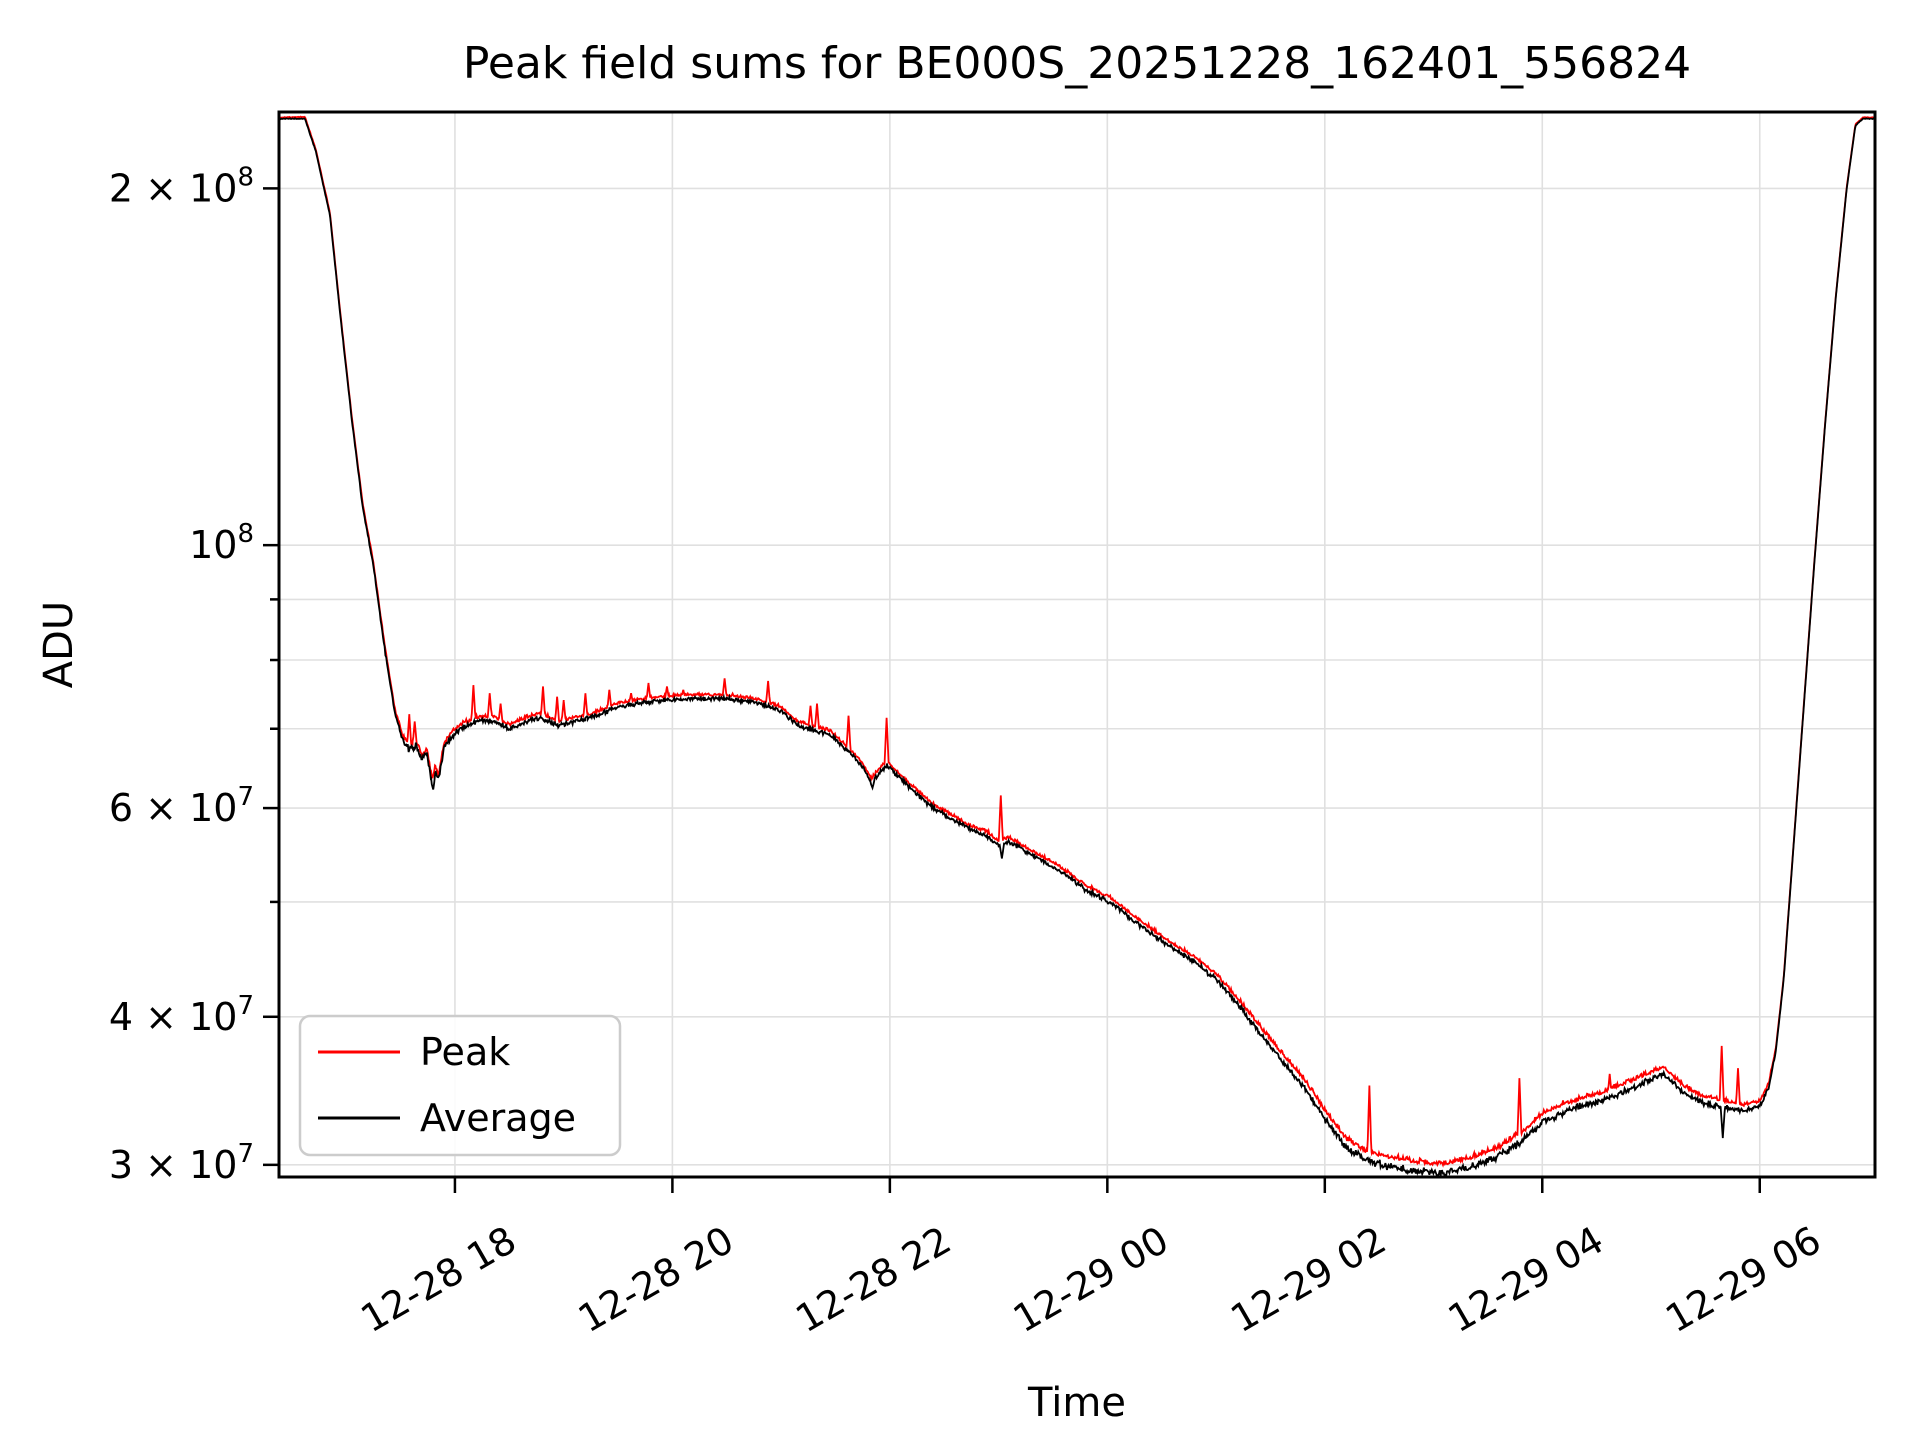  What do you see at coordinates (181, 1015) in the screenshot?
I see `y-tick-label: 4 × 107` at bounding box center [181, 1015].